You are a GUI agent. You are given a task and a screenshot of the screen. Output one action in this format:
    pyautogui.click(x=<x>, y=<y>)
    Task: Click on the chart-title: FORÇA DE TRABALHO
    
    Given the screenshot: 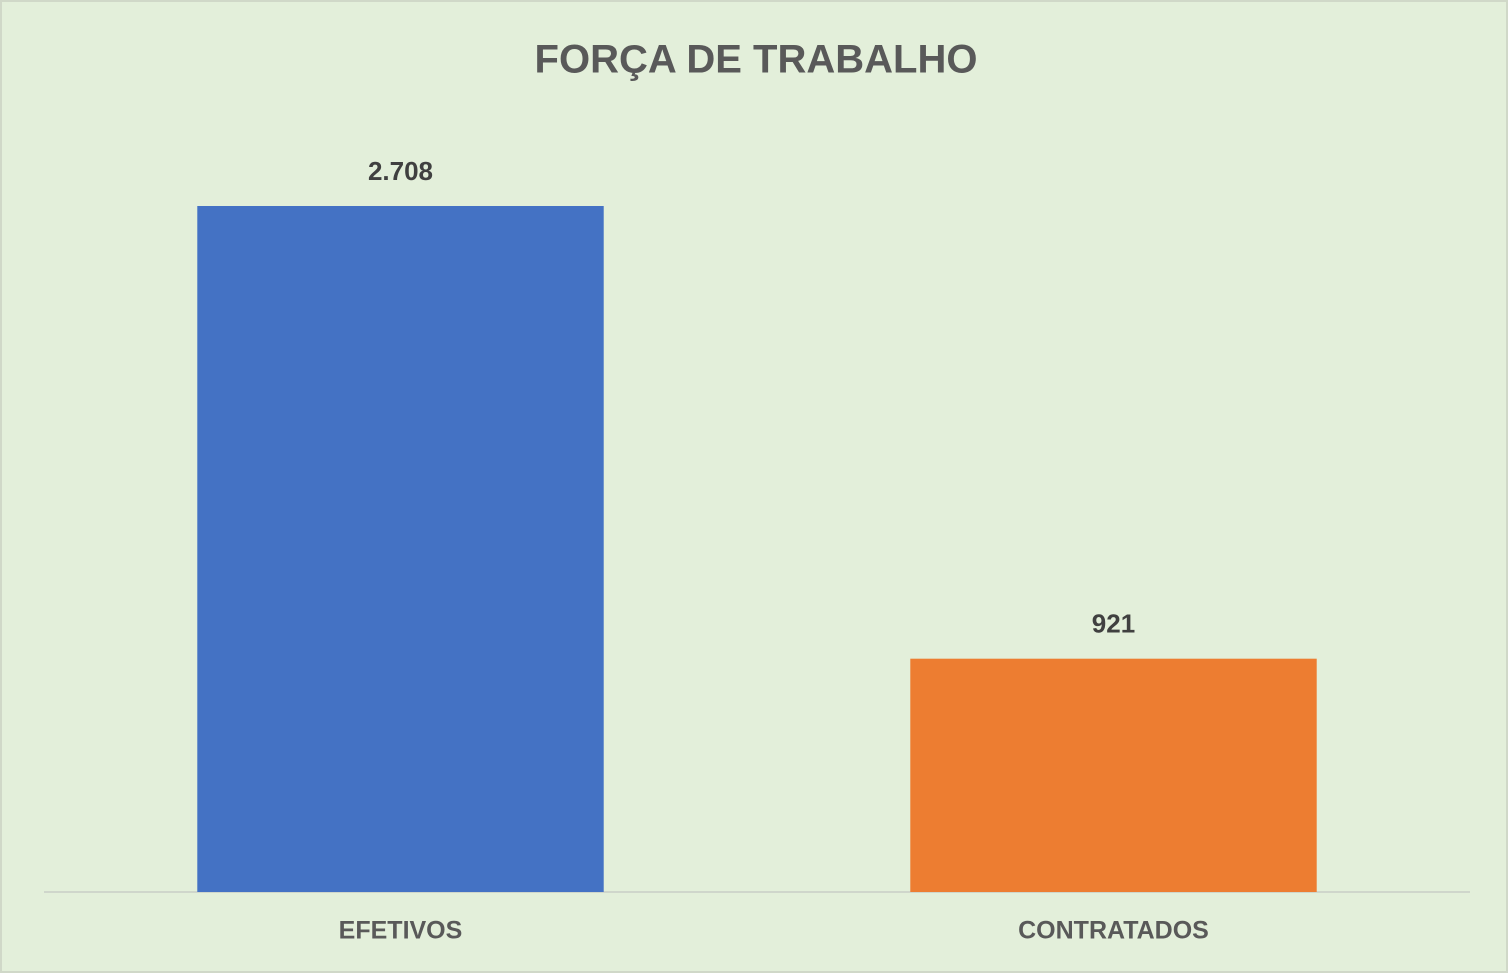 What is the action you would take?
    pyautogui.click(x=756, y=60)
    